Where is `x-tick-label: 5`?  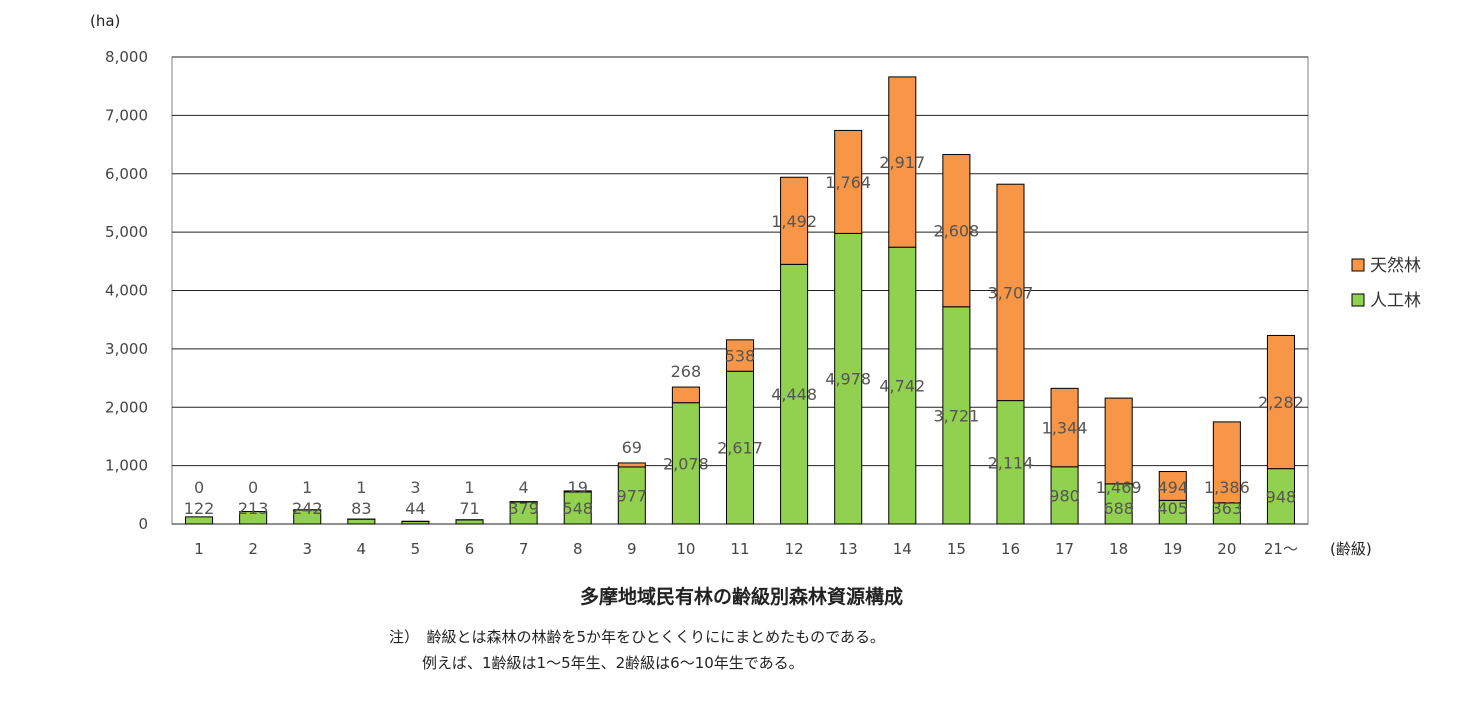 x-tick-label: 5 is located at coordinates (416, 549).